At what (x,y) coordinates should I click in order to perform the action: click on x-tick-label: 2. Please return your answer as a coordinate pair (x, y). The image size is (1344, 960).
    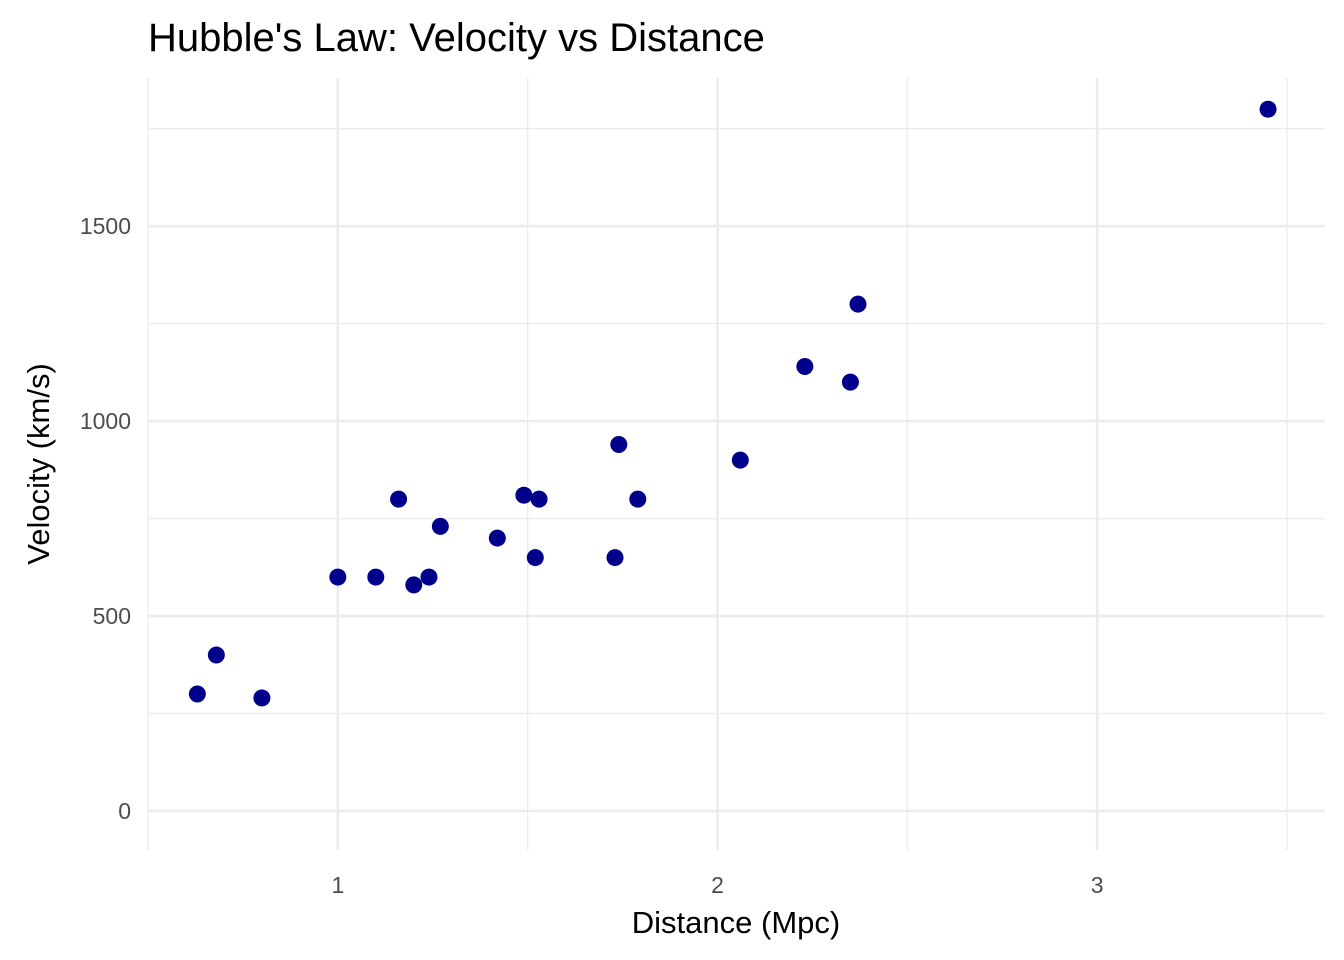
    Looking at the image, I should click on (717, 885).